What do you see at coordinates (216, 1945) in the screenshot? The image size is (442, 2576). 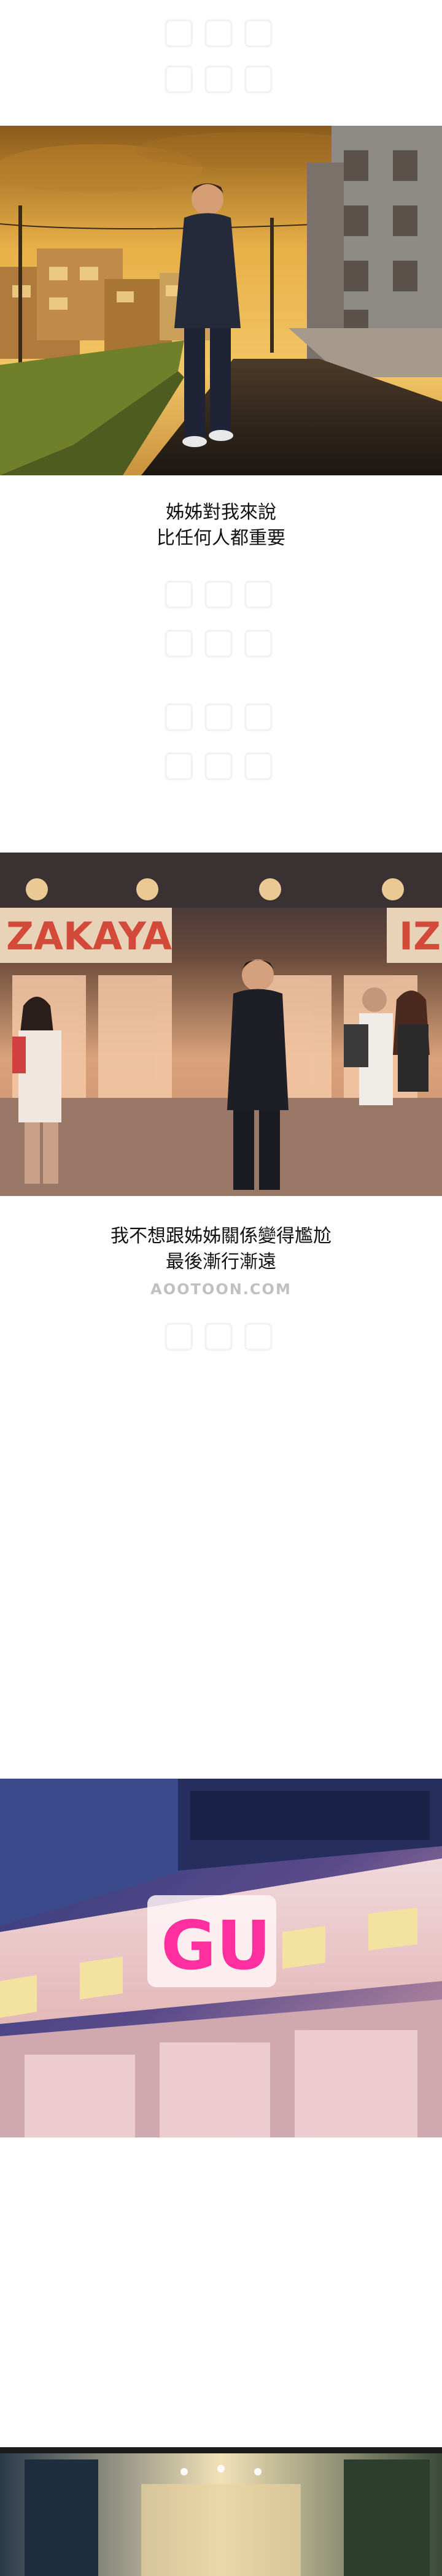 I see `gu-logo: GU` at bounding box center [216, 1945].